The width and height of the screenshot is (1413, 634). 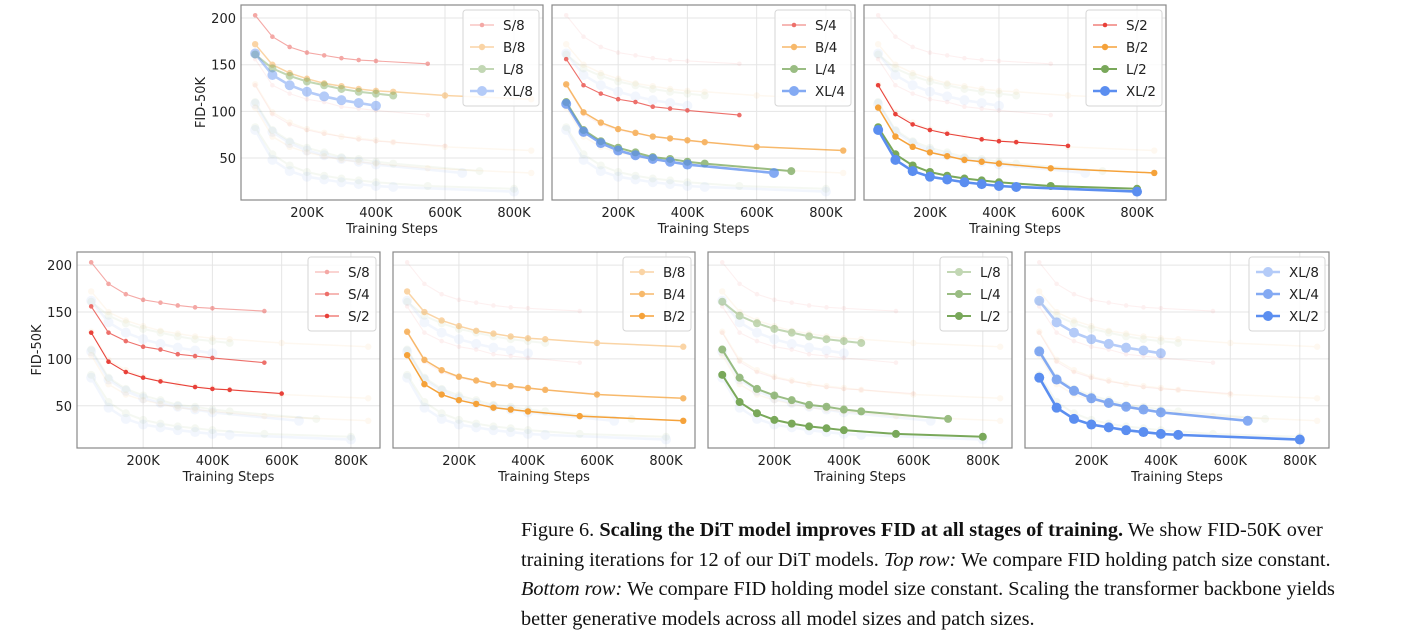 What do you see at coordinates (1300, 461) in the screenshot?
I see `x-tick-label: 800K` at bounding box center [1300, 461].